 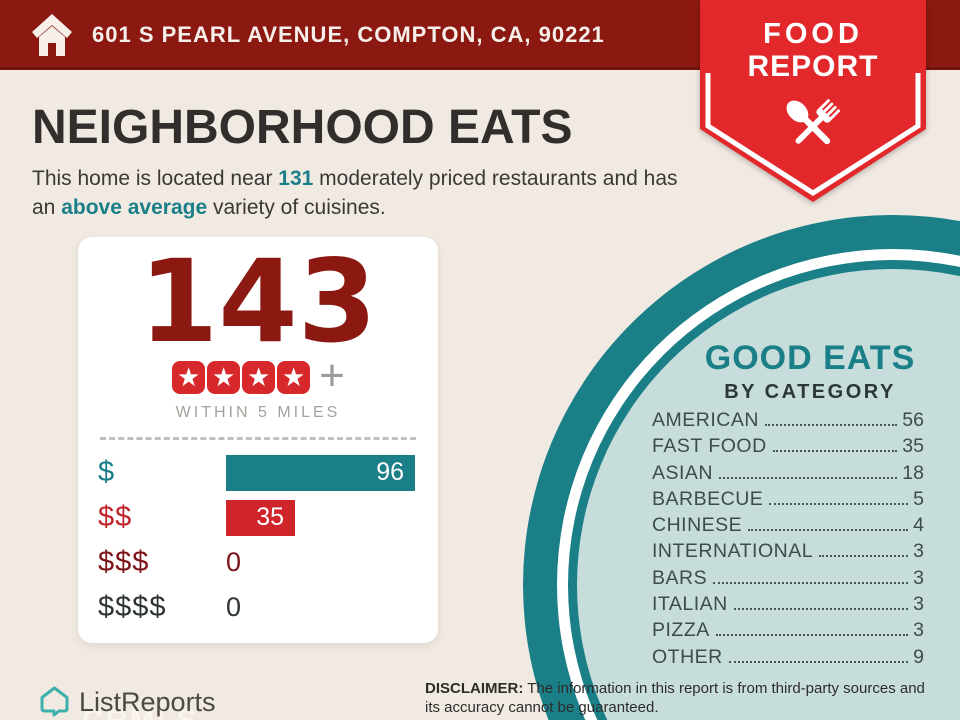 I want to click on category-value: 18, so click(x=913, y=472).